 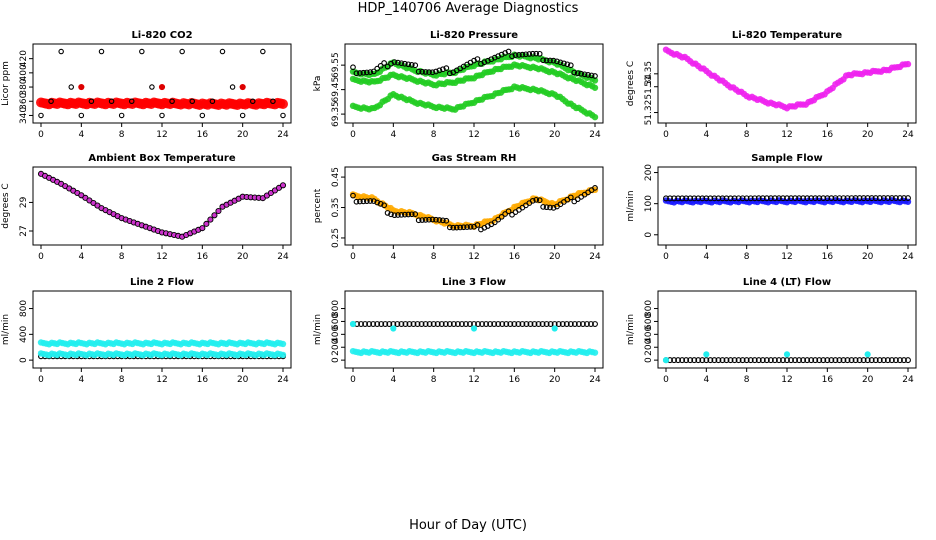 I want to click on x-tick-label: 4, so click(x=393, y=380).